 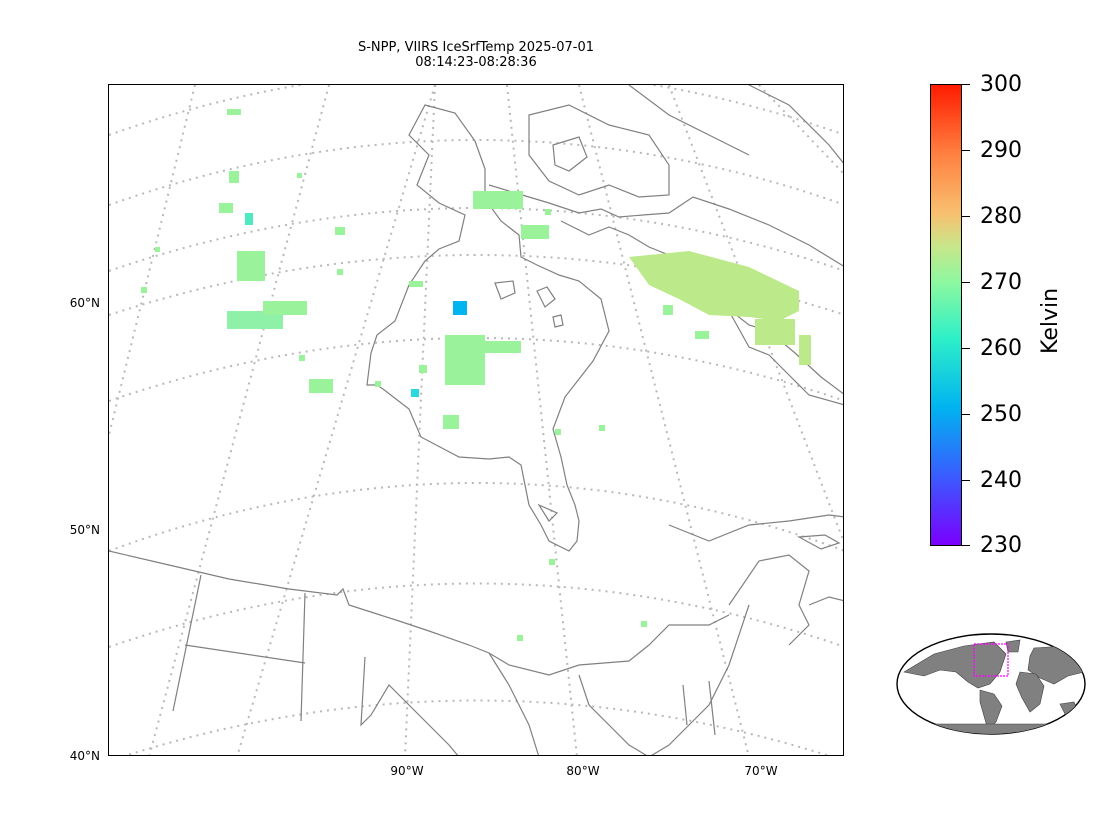 I want to click on anticosti, so click(x=818, y=542).